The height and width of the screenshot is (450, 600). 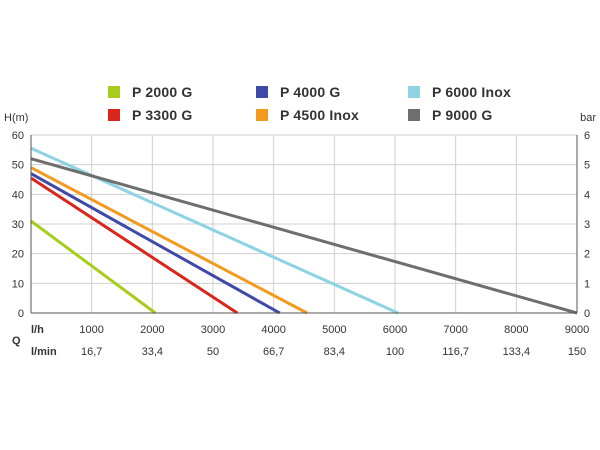 I want to click on x-tick-label-lh-5000: 5000, so click(x=334, y=330).